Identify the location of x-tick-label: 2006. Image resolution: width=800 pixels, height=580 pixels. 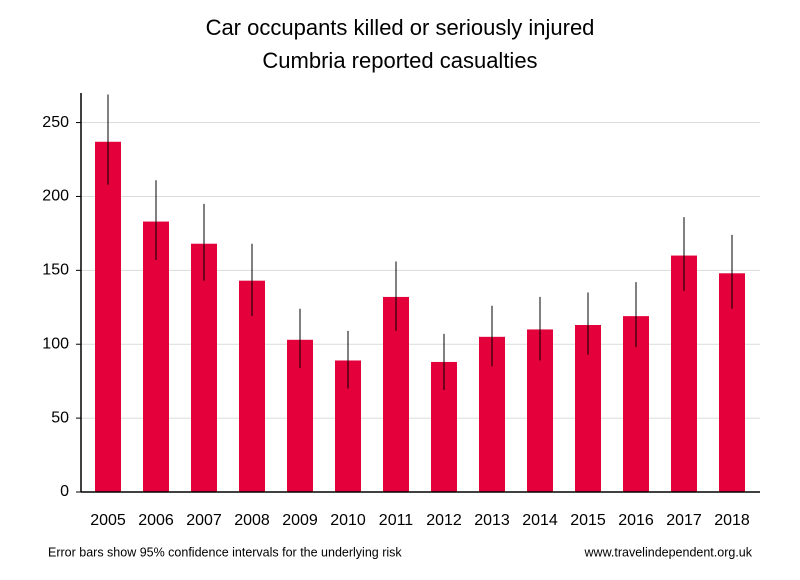
(156, 520).